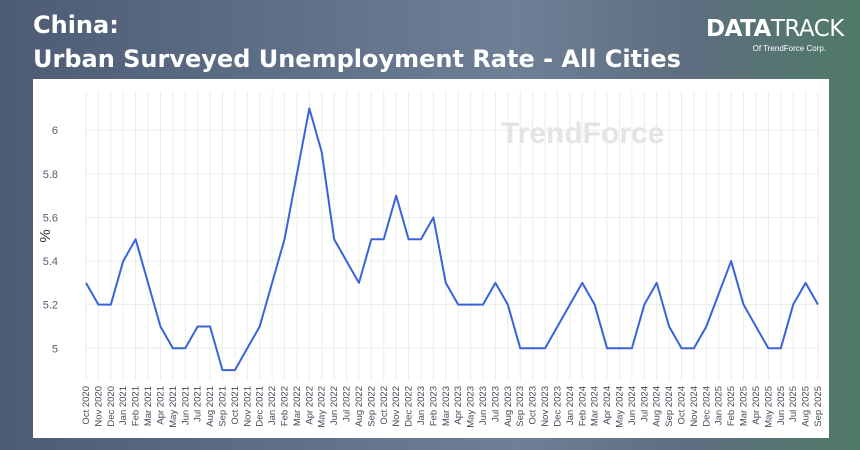 The height and width of the screenshot is (450, 860). What do you see at coordinates (50, 218) in the screenshot?
I see `y-tick-label: 5.6` at bounding box center [50, 218].